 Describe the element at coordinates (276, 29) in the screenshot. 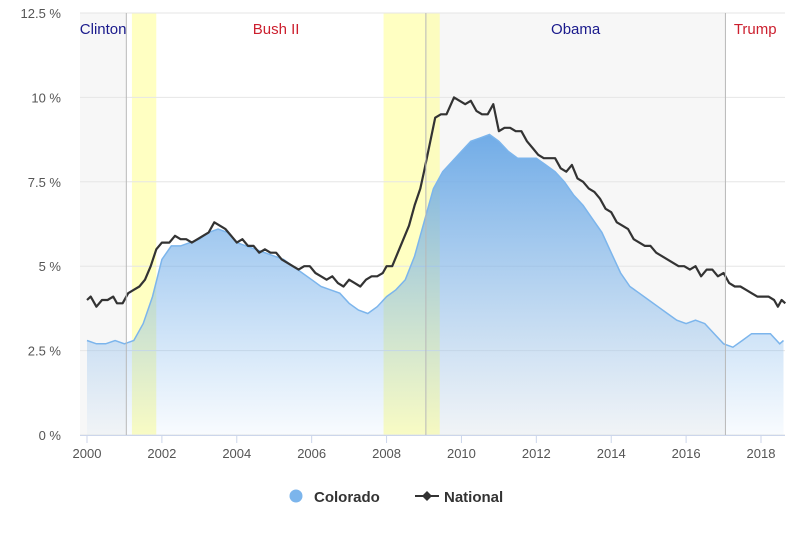

I see `era-label-bush-ii: Bush II` at that location.